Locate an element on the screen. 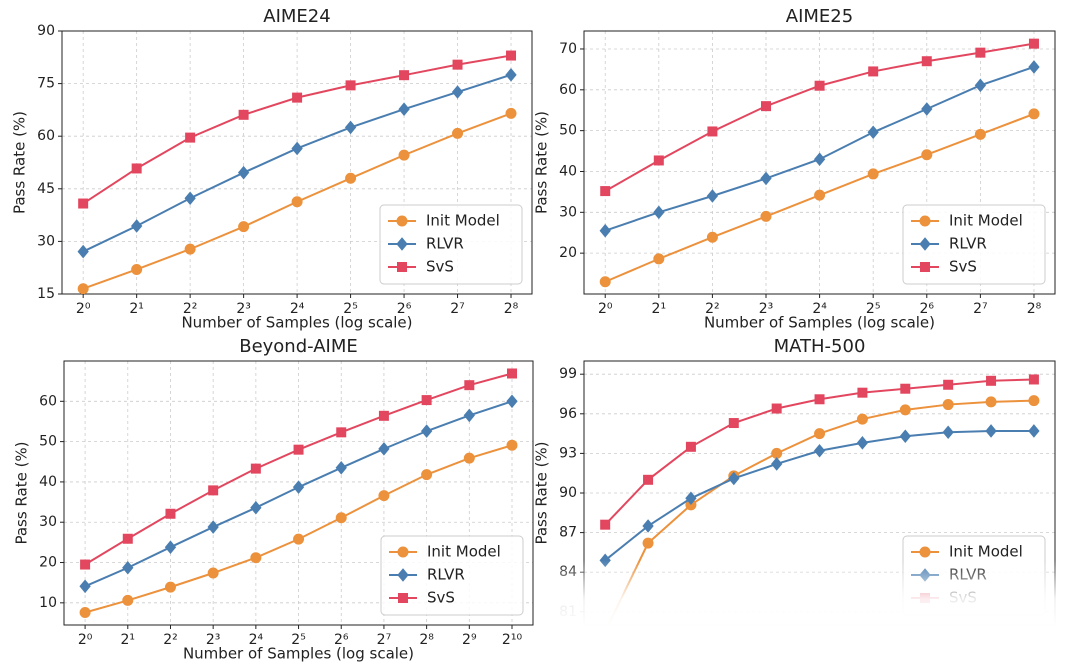 Image resolution: width=1080 pixels, height=671 pixels. fade-overlay is located at coordinates (820, 615).